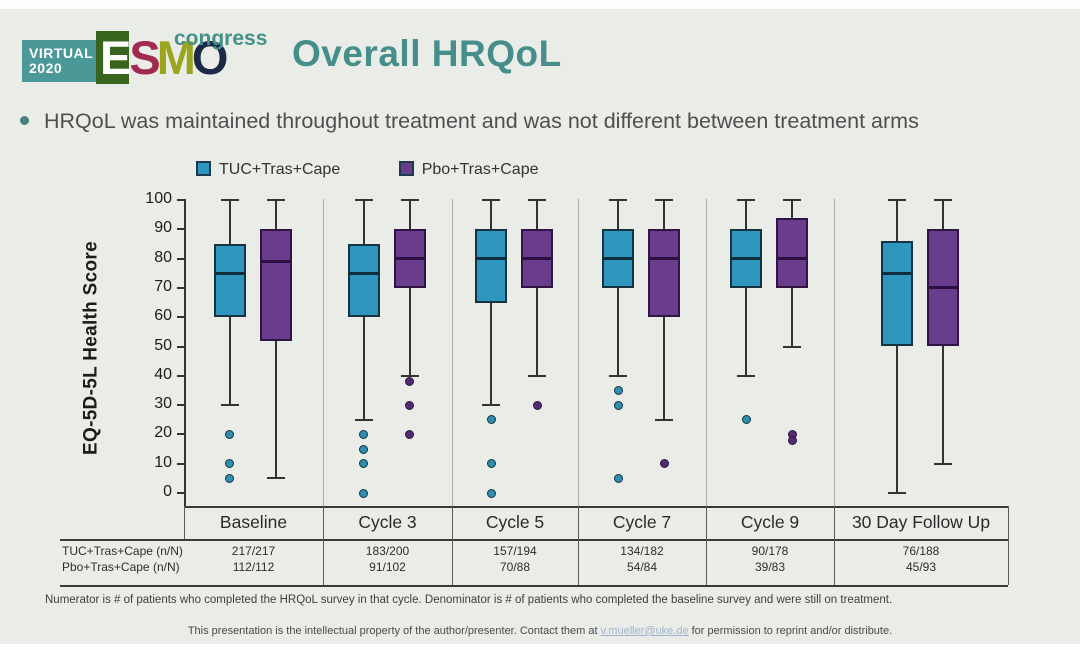  Describe the element at coordinates (394, 170) in the screenshot. I see `chart-legend: TUC+Tras+Cape Pbo+Tras+Cape` at that location.